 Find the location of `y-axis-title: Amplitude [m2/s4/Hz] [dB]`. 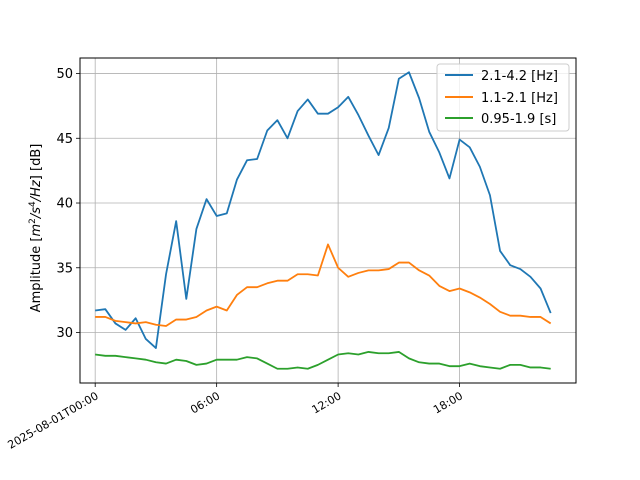

y-axis-title: Amplitude [m2/s4/Hz] [dB] is located at coordinates (36, 228).